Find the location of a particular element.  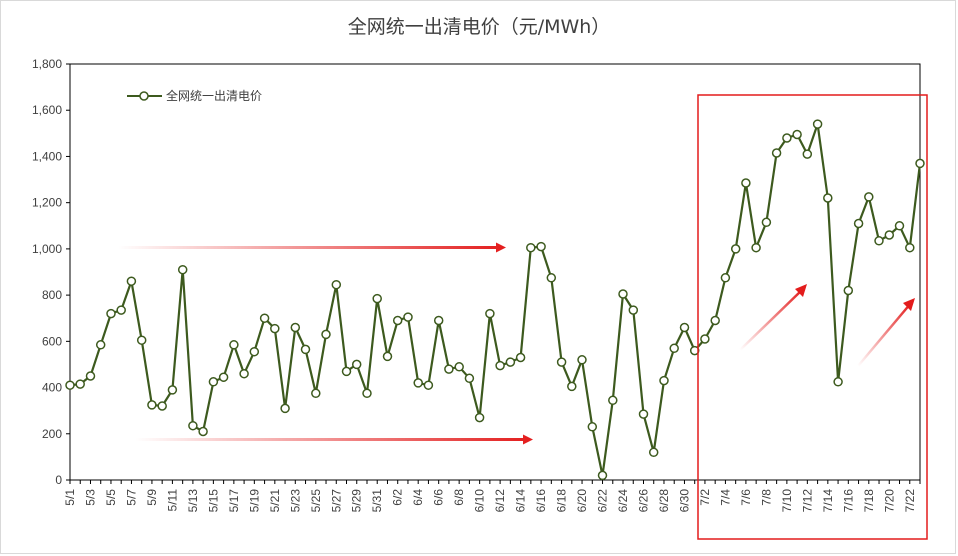

x-tick-label: 5/21 is located at coordinates (275, 501).